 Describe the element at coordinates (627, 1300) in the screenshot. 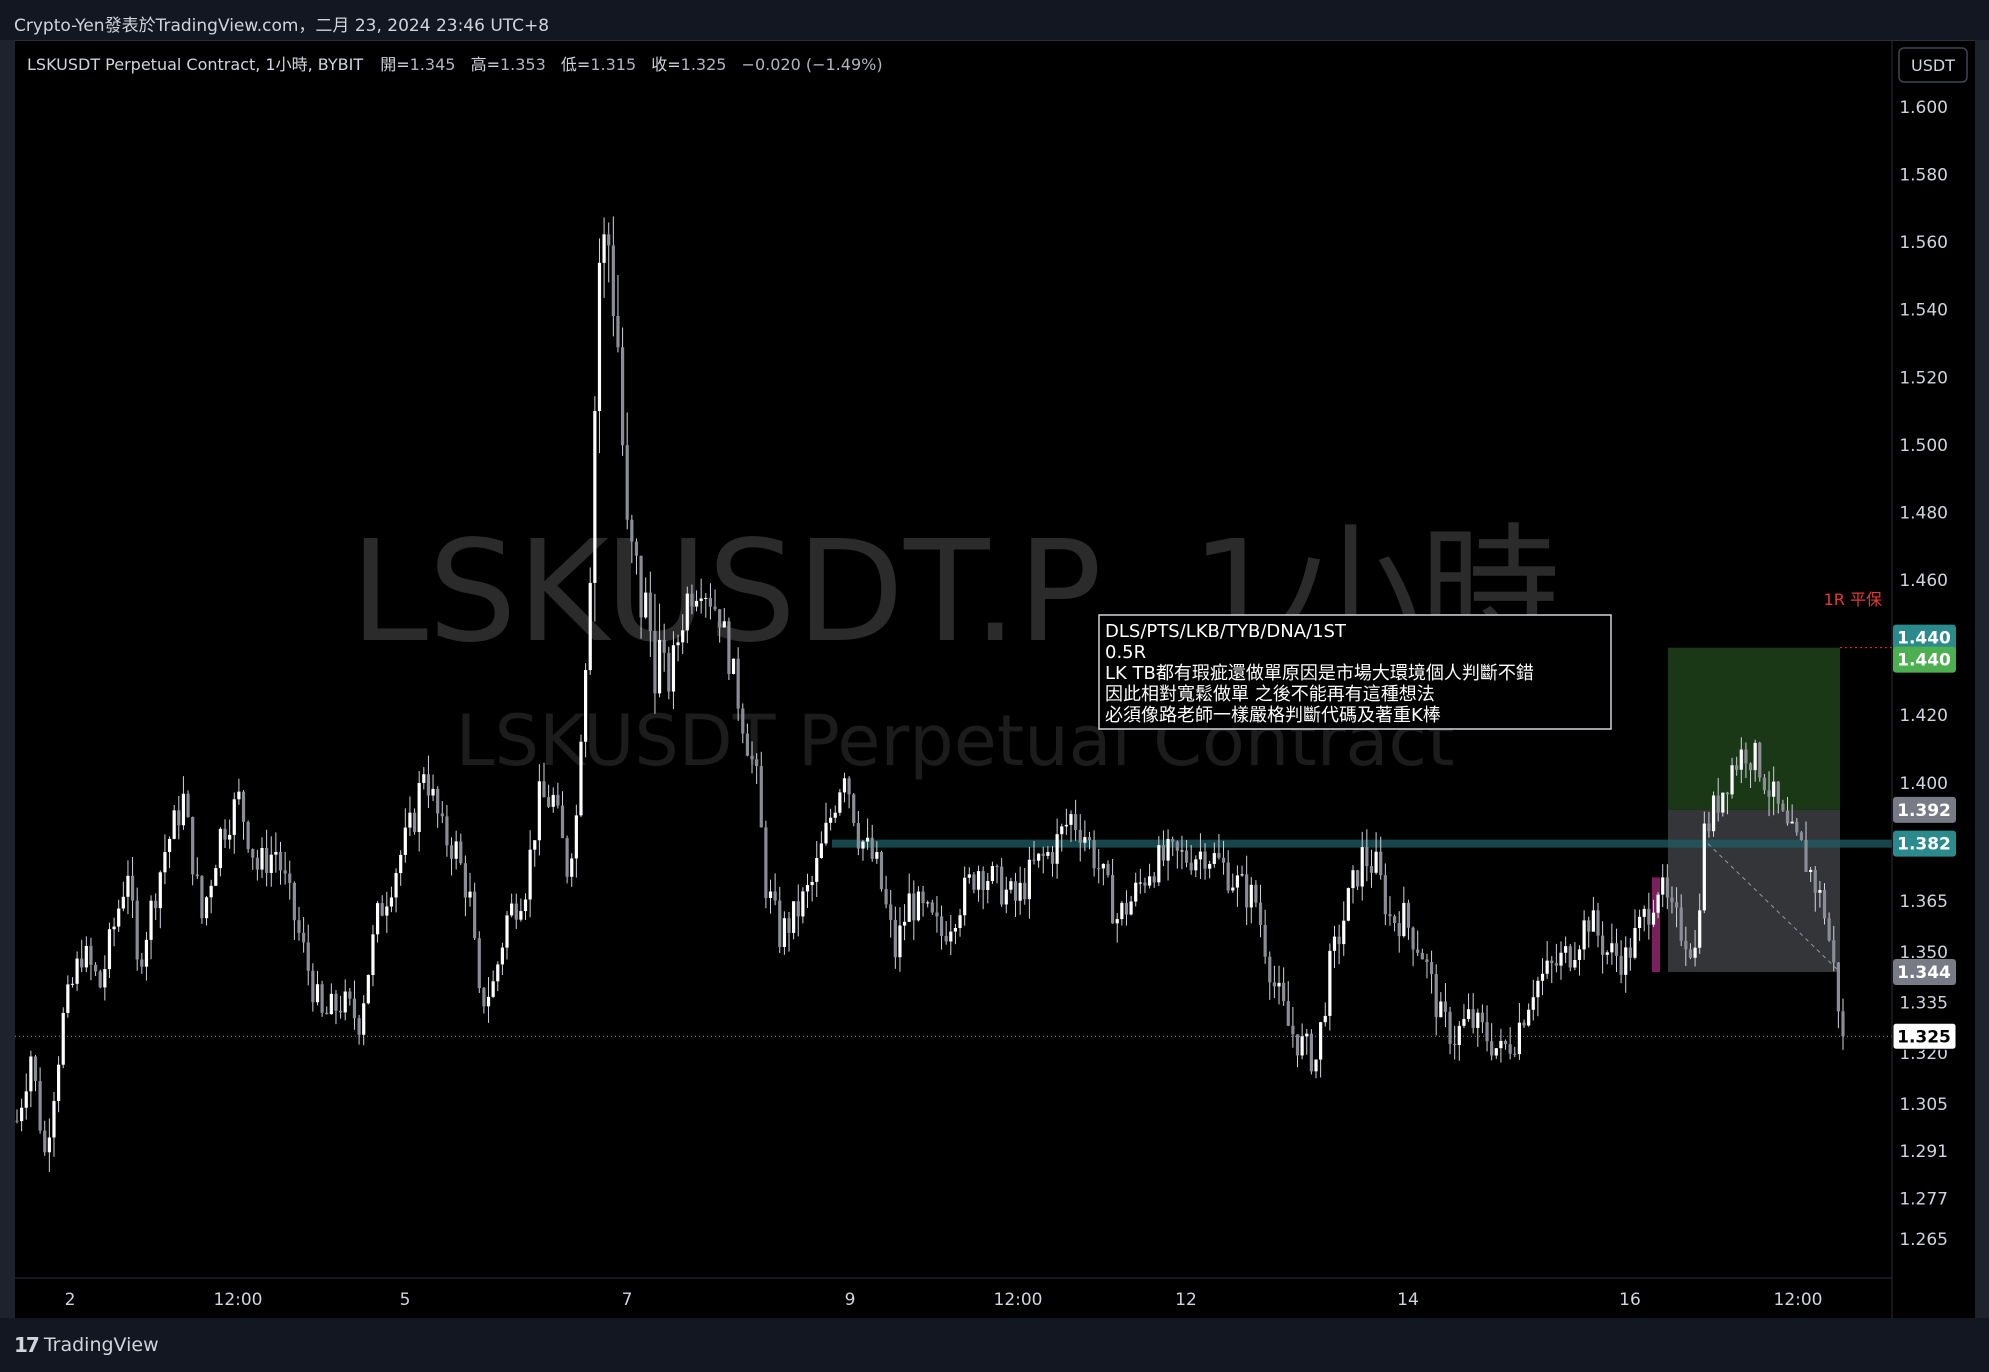

I see `time-tick: 7` at that location.